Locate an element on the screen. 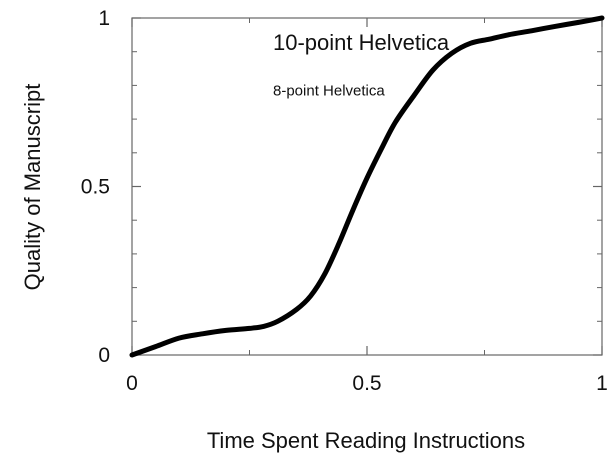 Image resolution: width=609 pixels, height=456 pixels. x-tick-label: 0.5 is located at coordinates (366, 383).